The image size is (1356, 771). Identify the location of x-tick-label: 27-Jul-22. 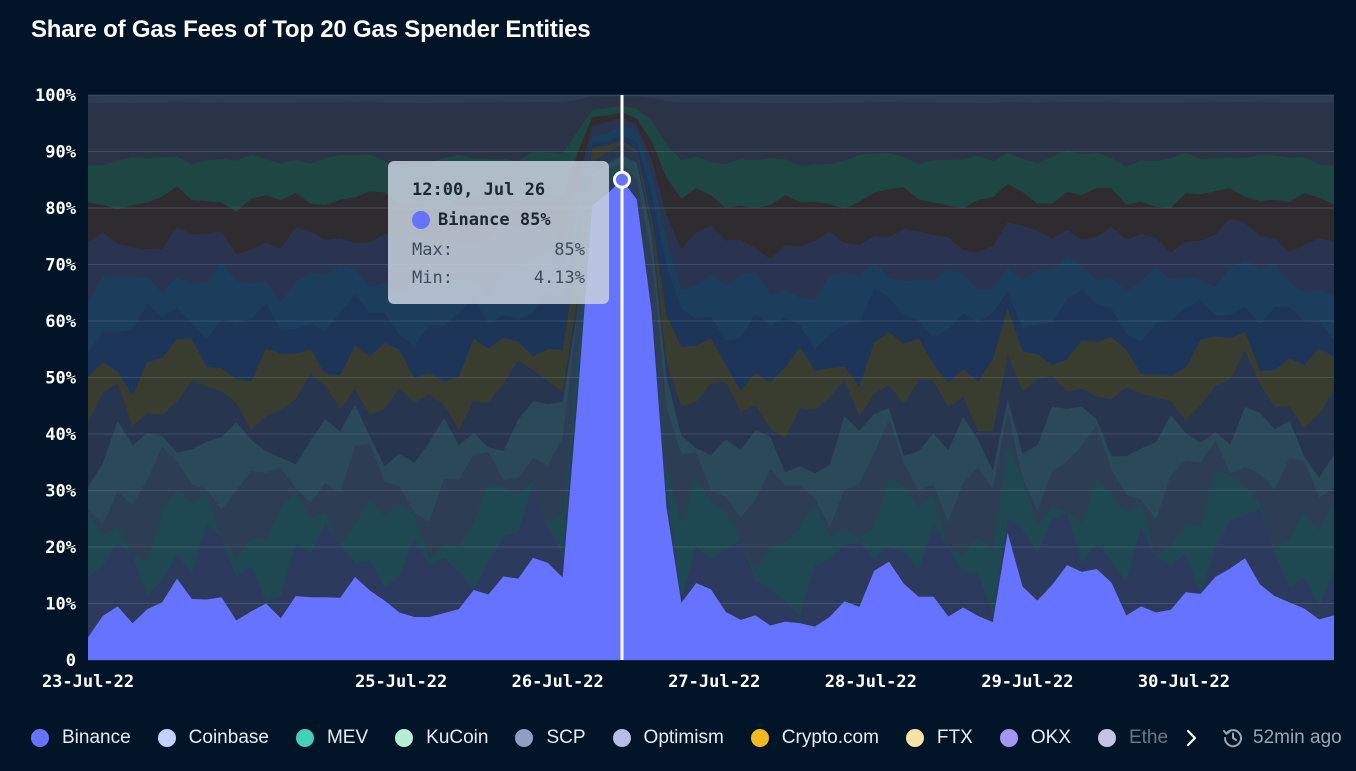
(714, 682).